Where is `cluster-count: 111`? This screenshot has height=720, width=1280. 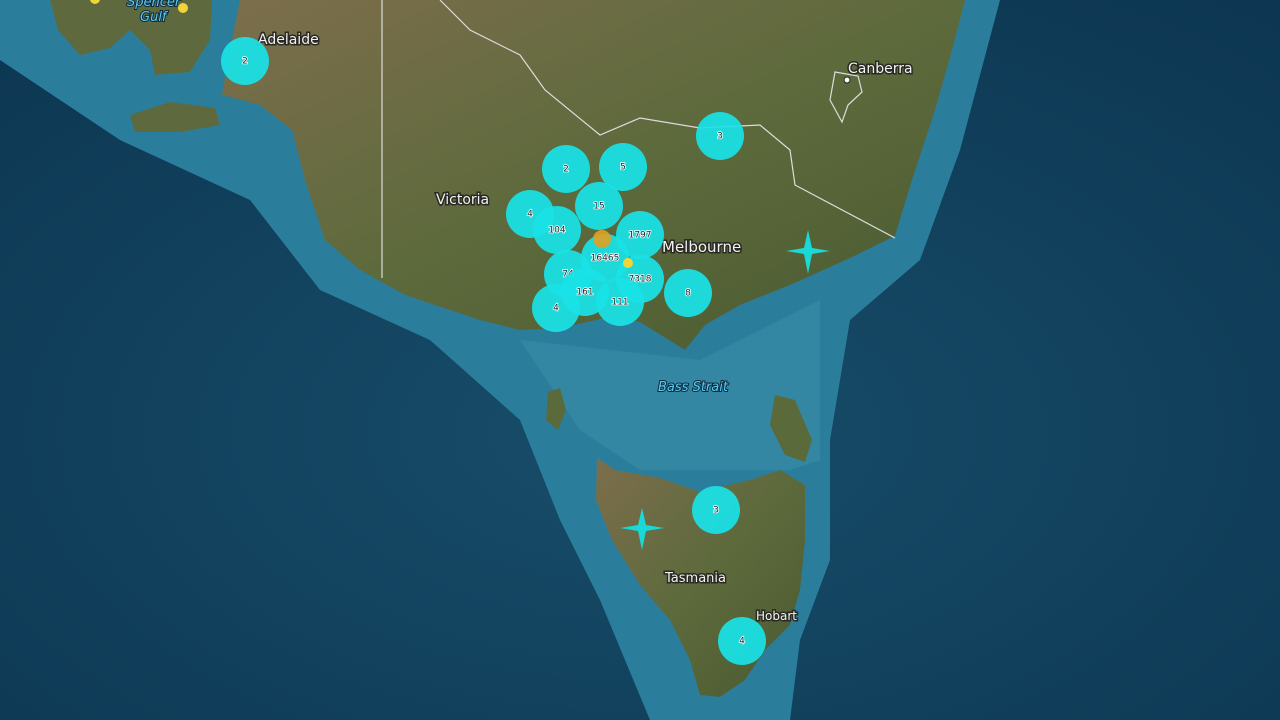 cluster-count: 111 is located at coordinates (619, 303).